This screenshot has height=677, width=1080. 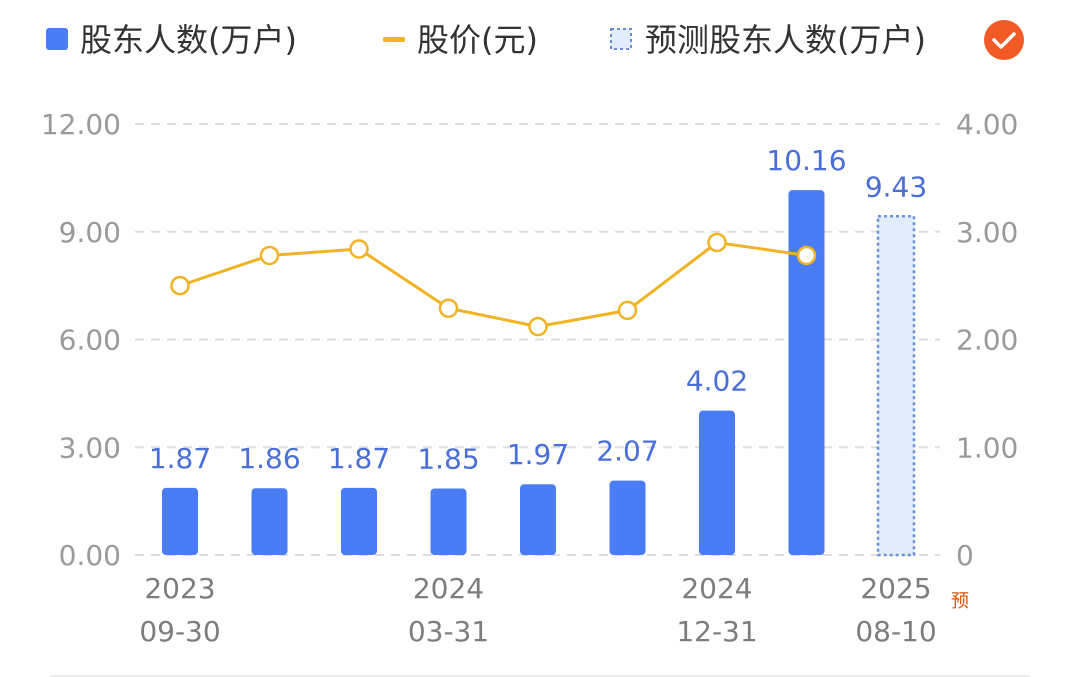 What do you see at coordinates (90, 232) in the screenshot?
I see `y-left-tick-label: 9.00` at bounding box center [90, 232].